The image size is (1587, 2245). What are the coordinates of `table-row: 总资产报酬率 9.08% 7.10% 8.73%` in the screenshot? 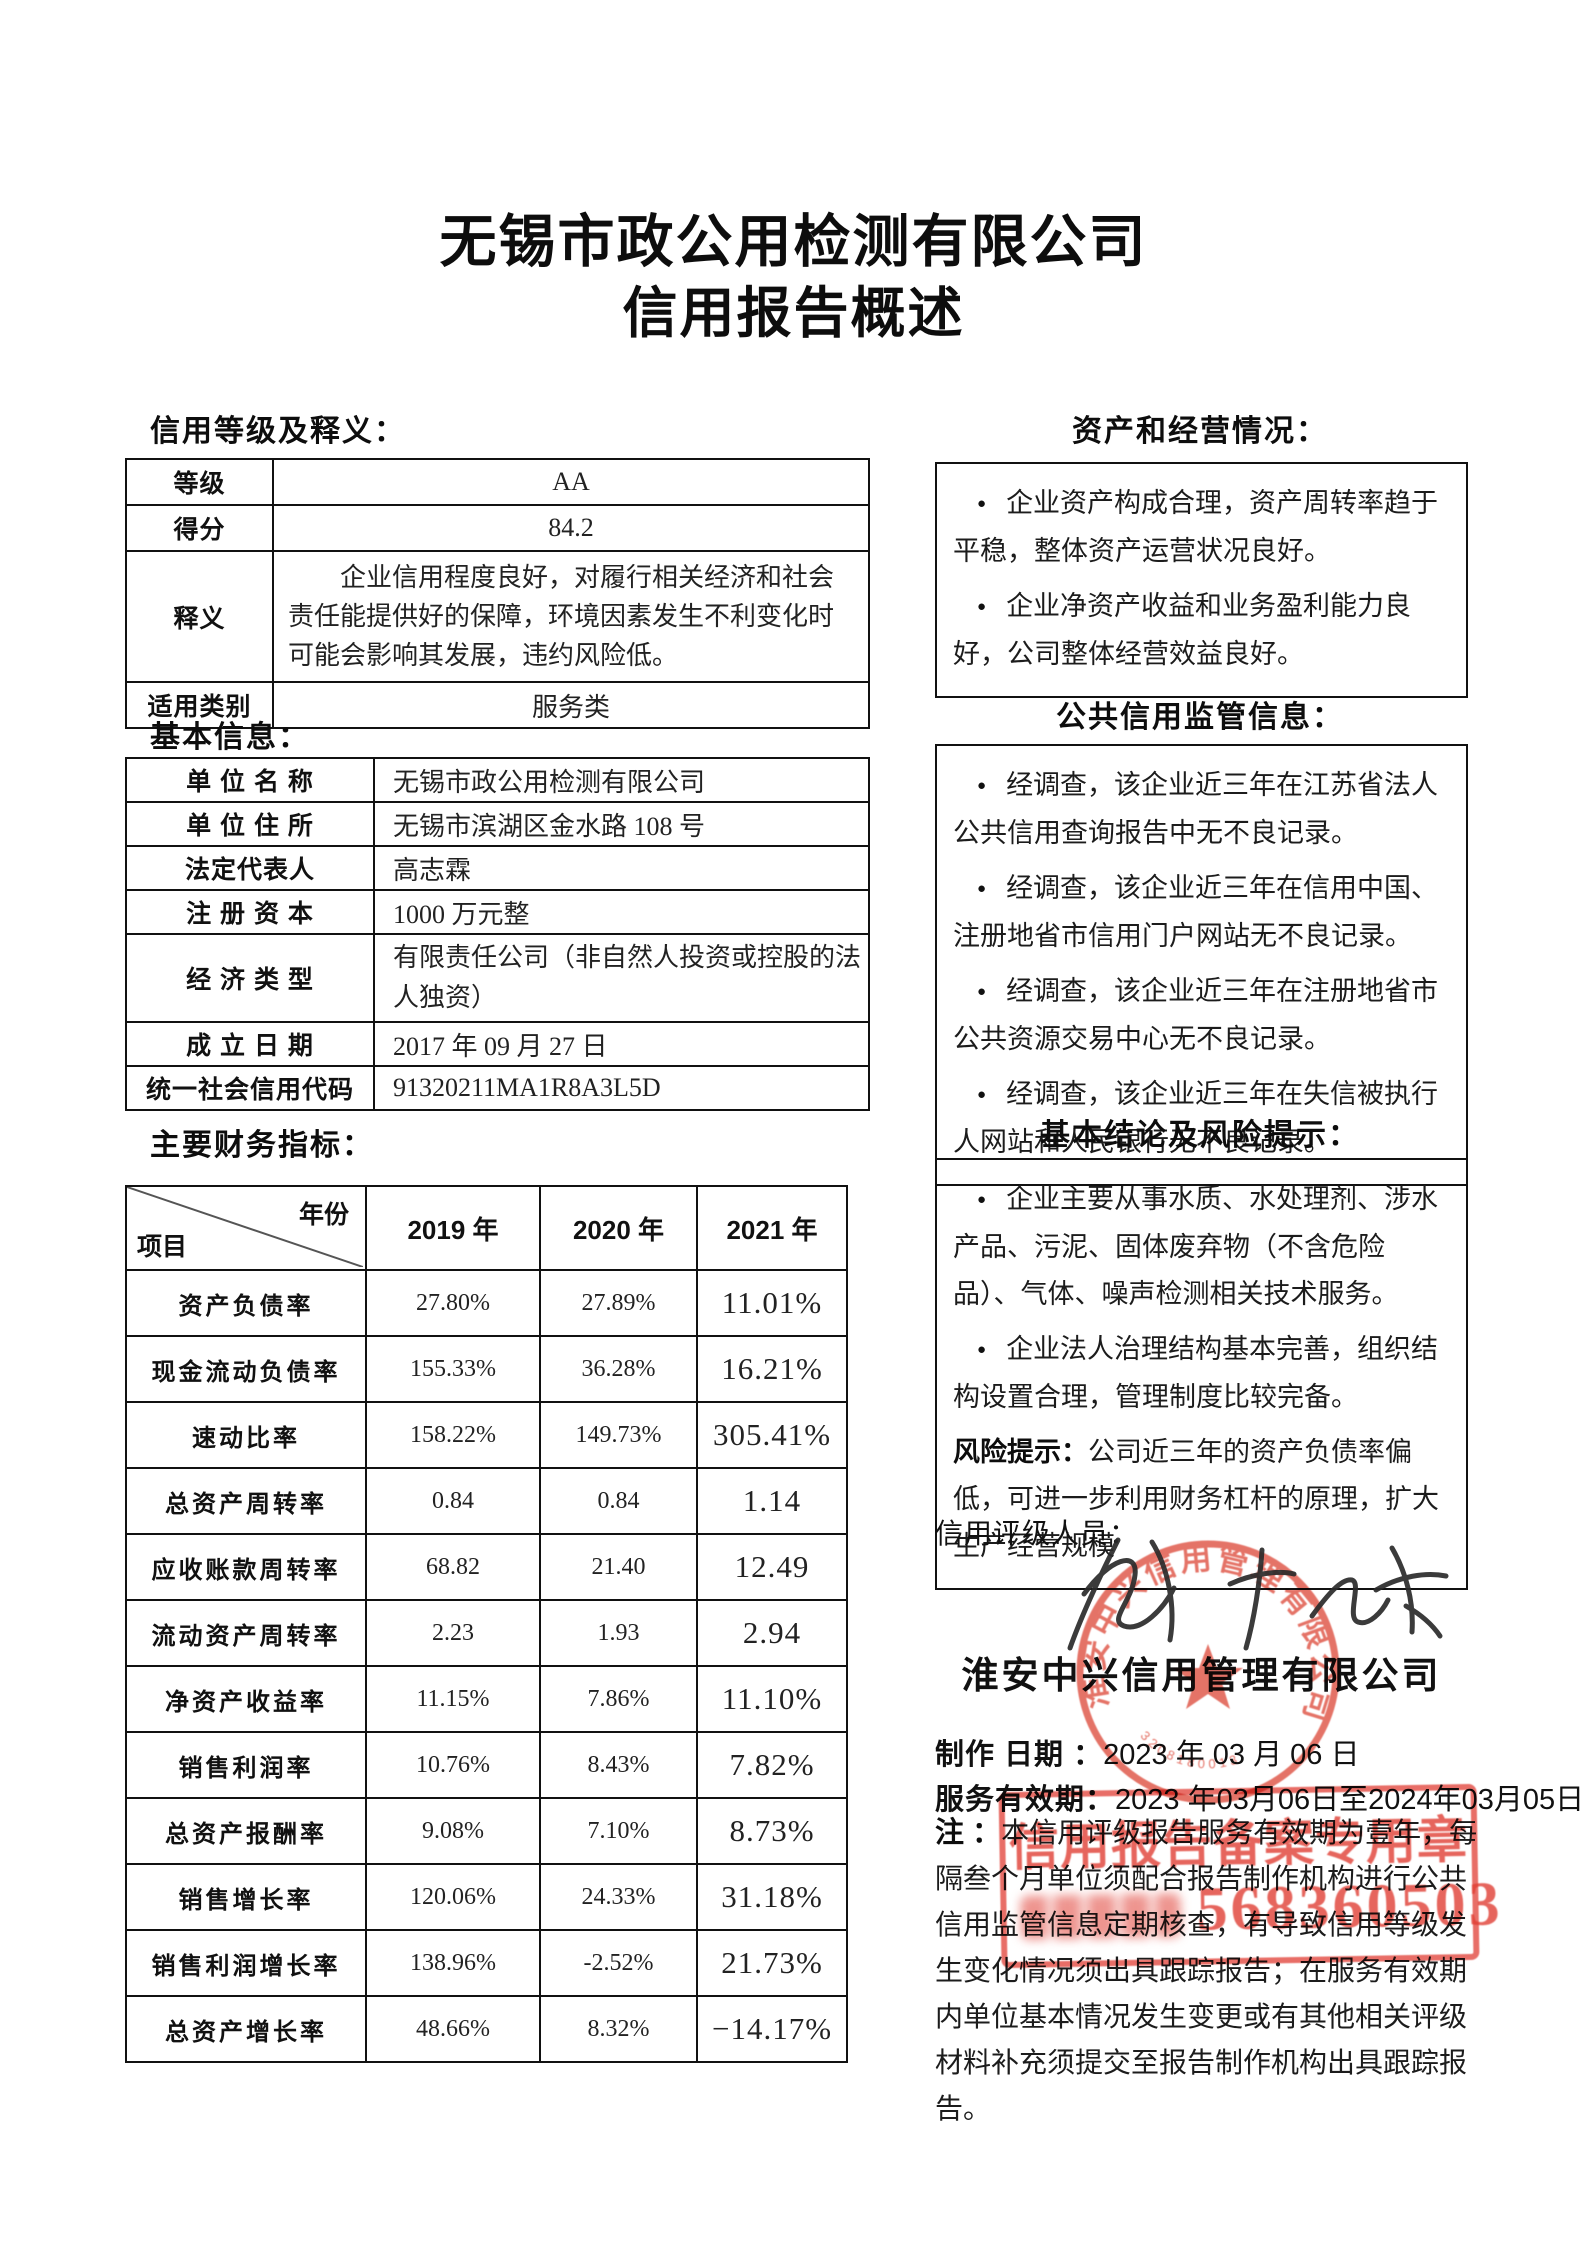 It's located at (486, 1831).